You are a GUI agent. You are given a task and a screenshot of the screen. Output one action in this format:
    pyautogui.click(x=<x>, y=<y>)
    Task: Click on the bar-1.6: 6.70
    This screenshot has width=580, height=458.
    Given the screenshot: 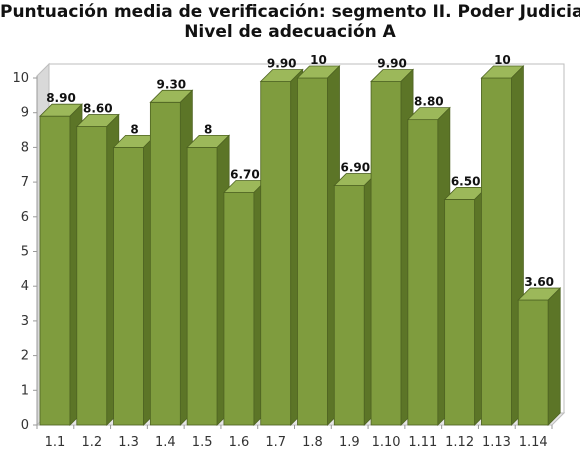 What is the action you would take?
    pyautogui.click(x=244, y=297)
    